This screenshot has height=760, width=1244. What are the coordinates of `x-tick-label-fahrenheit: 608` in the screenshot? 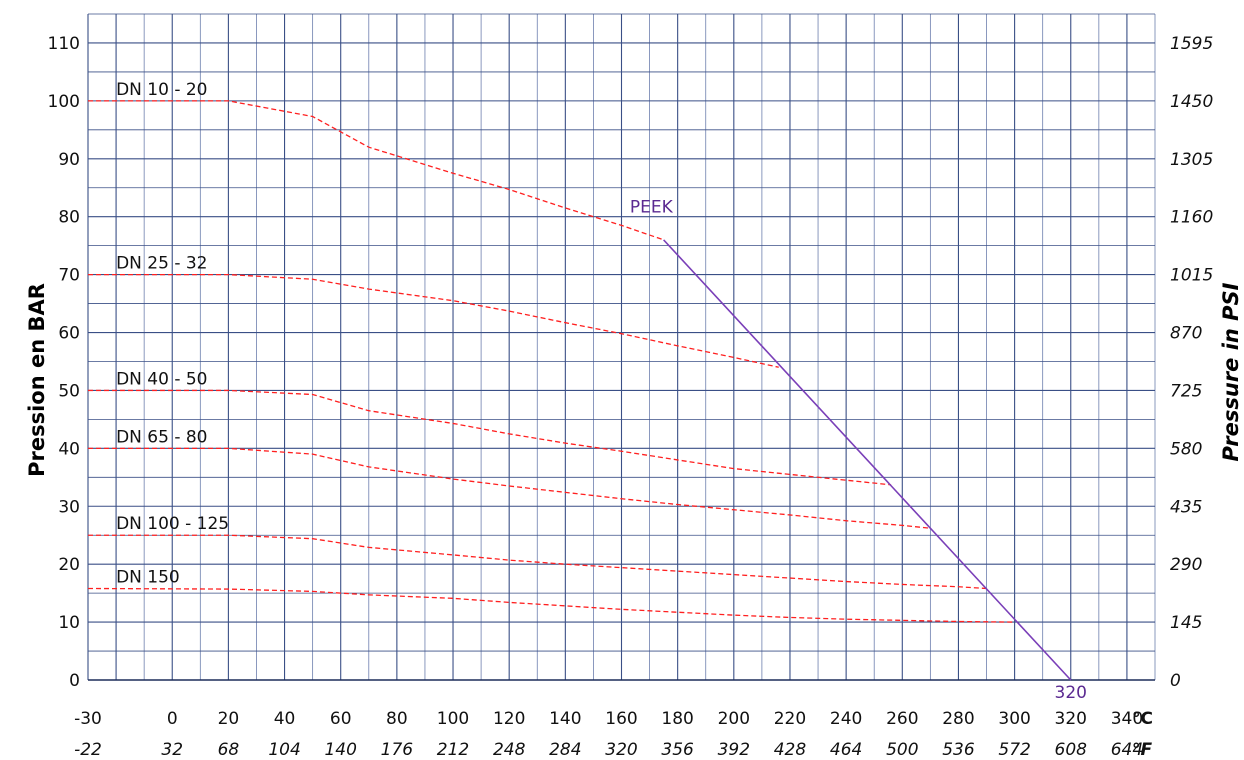 It's located at (1071, 750).